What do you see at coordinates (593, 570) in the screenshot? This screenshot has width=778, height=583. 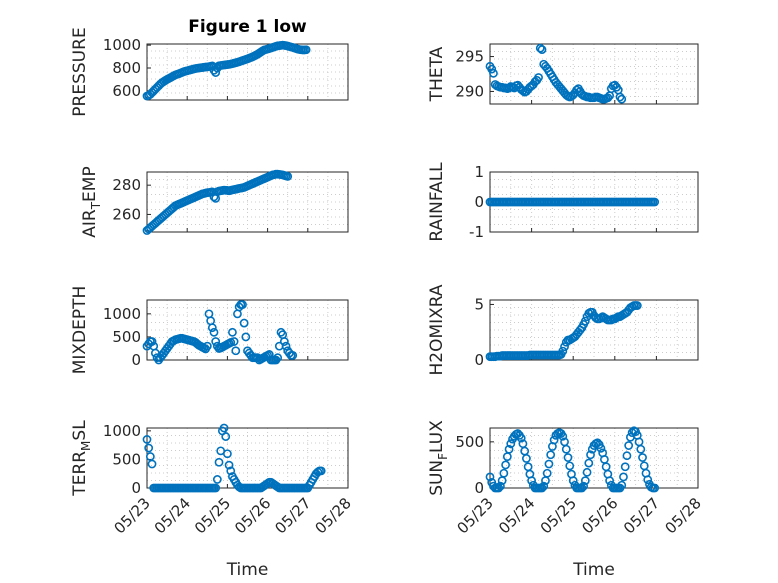 I see `x-axis-label: Time` at bounding box center [593, 570].